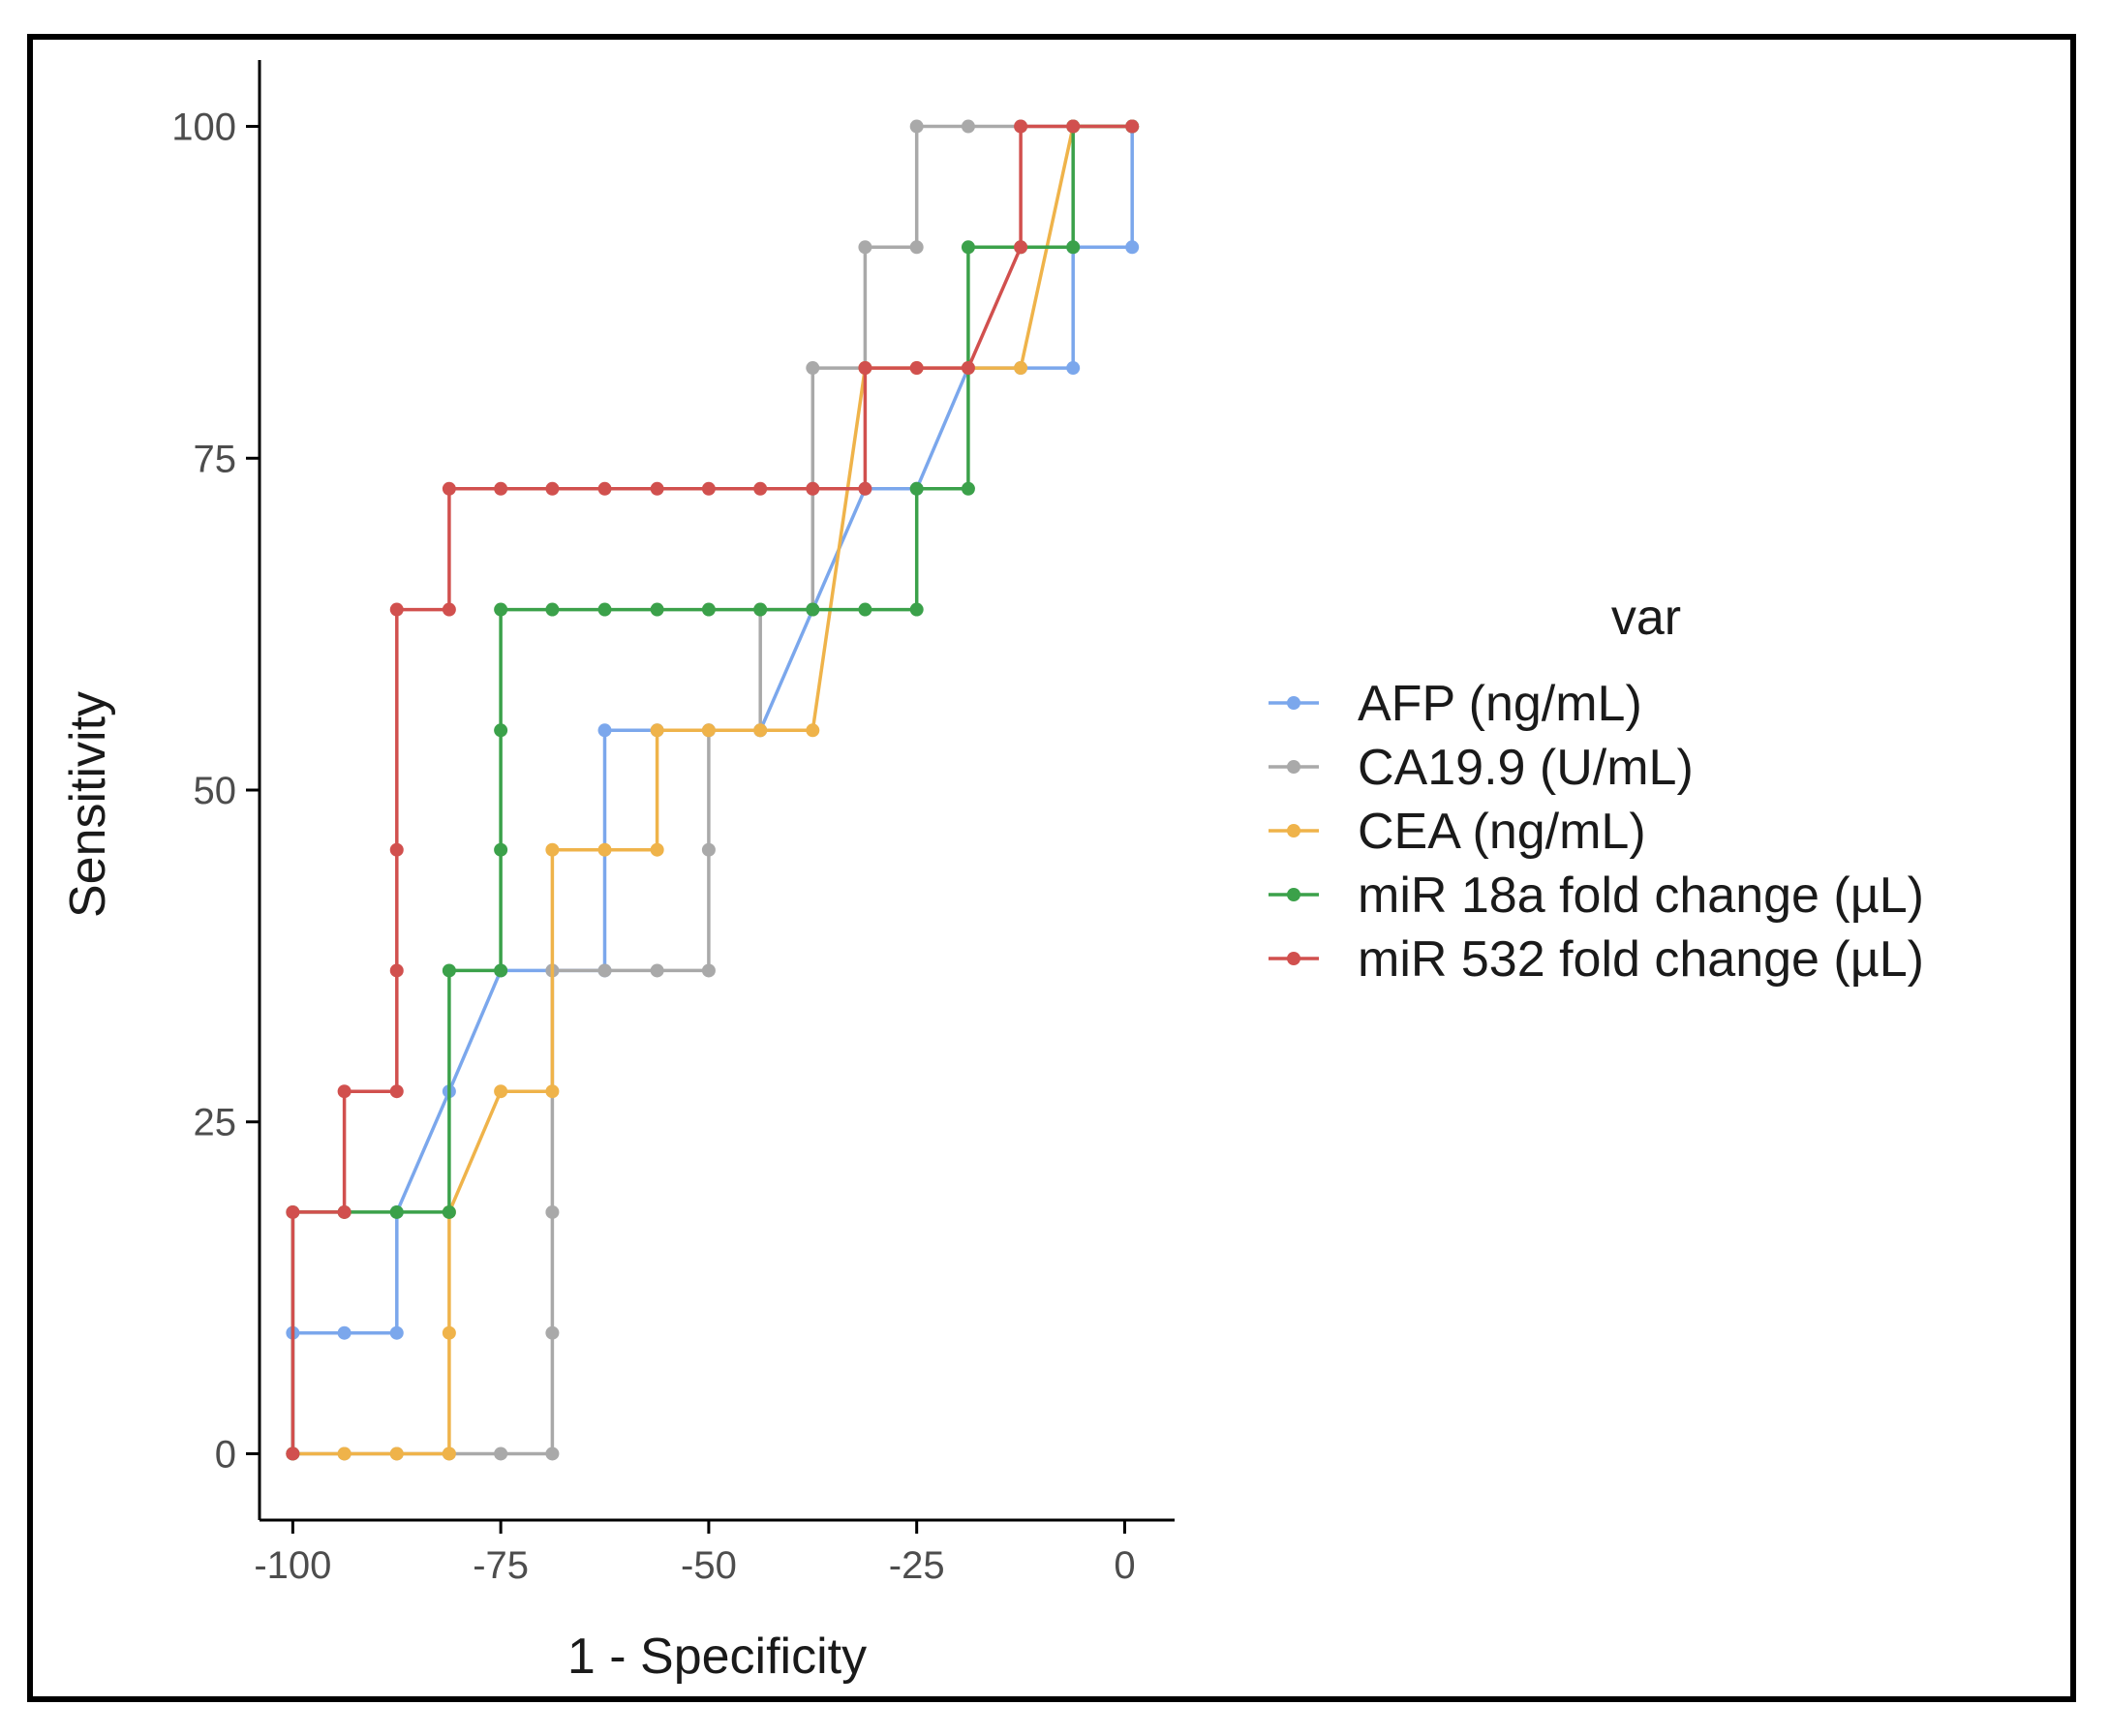  Describe the element at coordinates (1502, 832) in the screenshot. I see `legend-label: CEA (ng/mL)` at that location.